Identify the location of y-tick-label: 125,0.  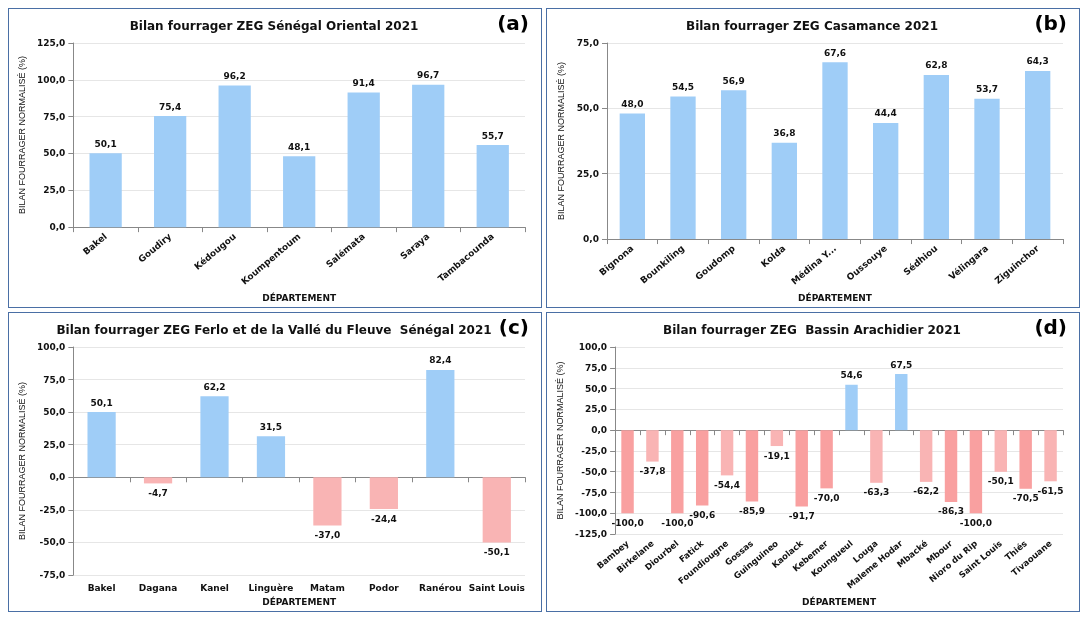
(51, 43).